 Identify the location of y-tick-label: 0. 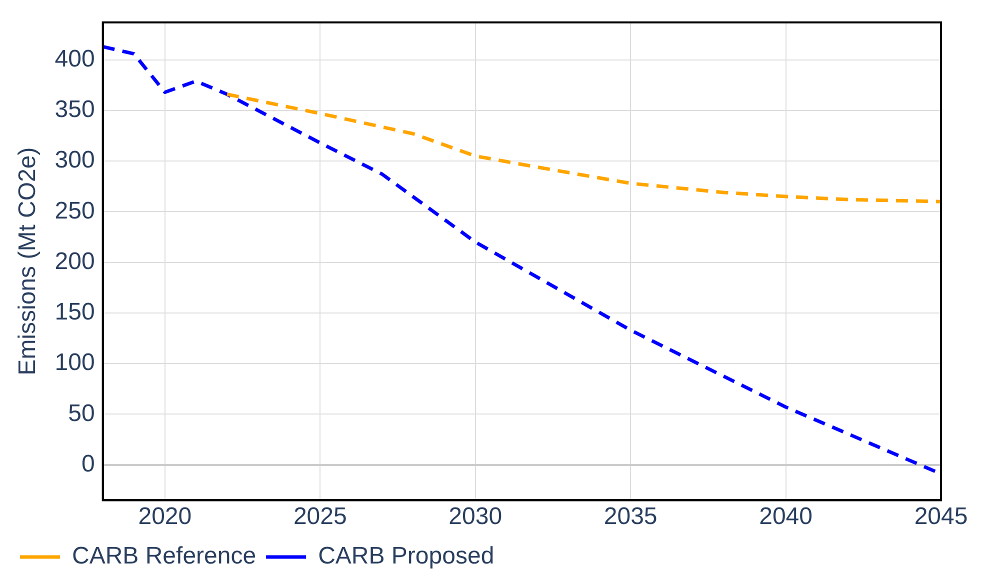
(88, 464).